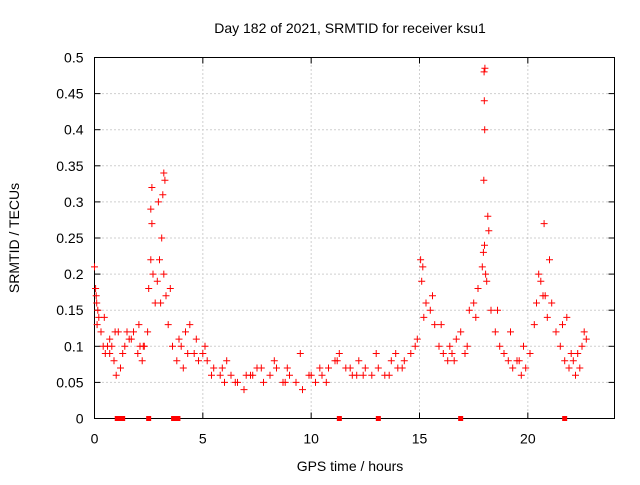 The image size is (640, 485). I want to click on x-tick-label: 10, so click(311, 439).